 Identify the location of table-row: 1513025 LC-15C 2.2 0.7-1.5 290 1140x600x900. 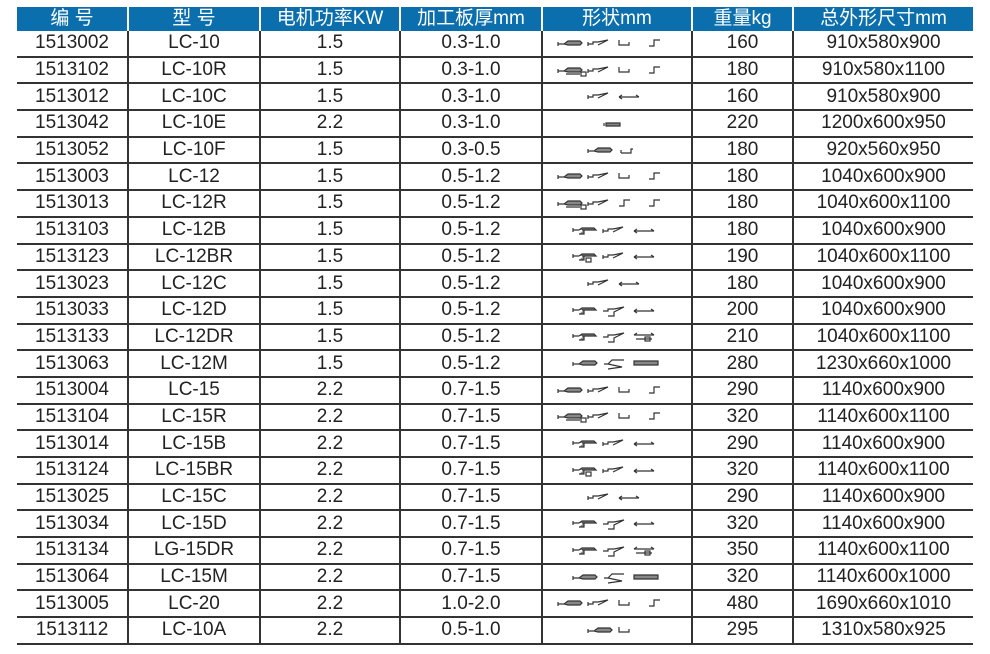
(495, 497).